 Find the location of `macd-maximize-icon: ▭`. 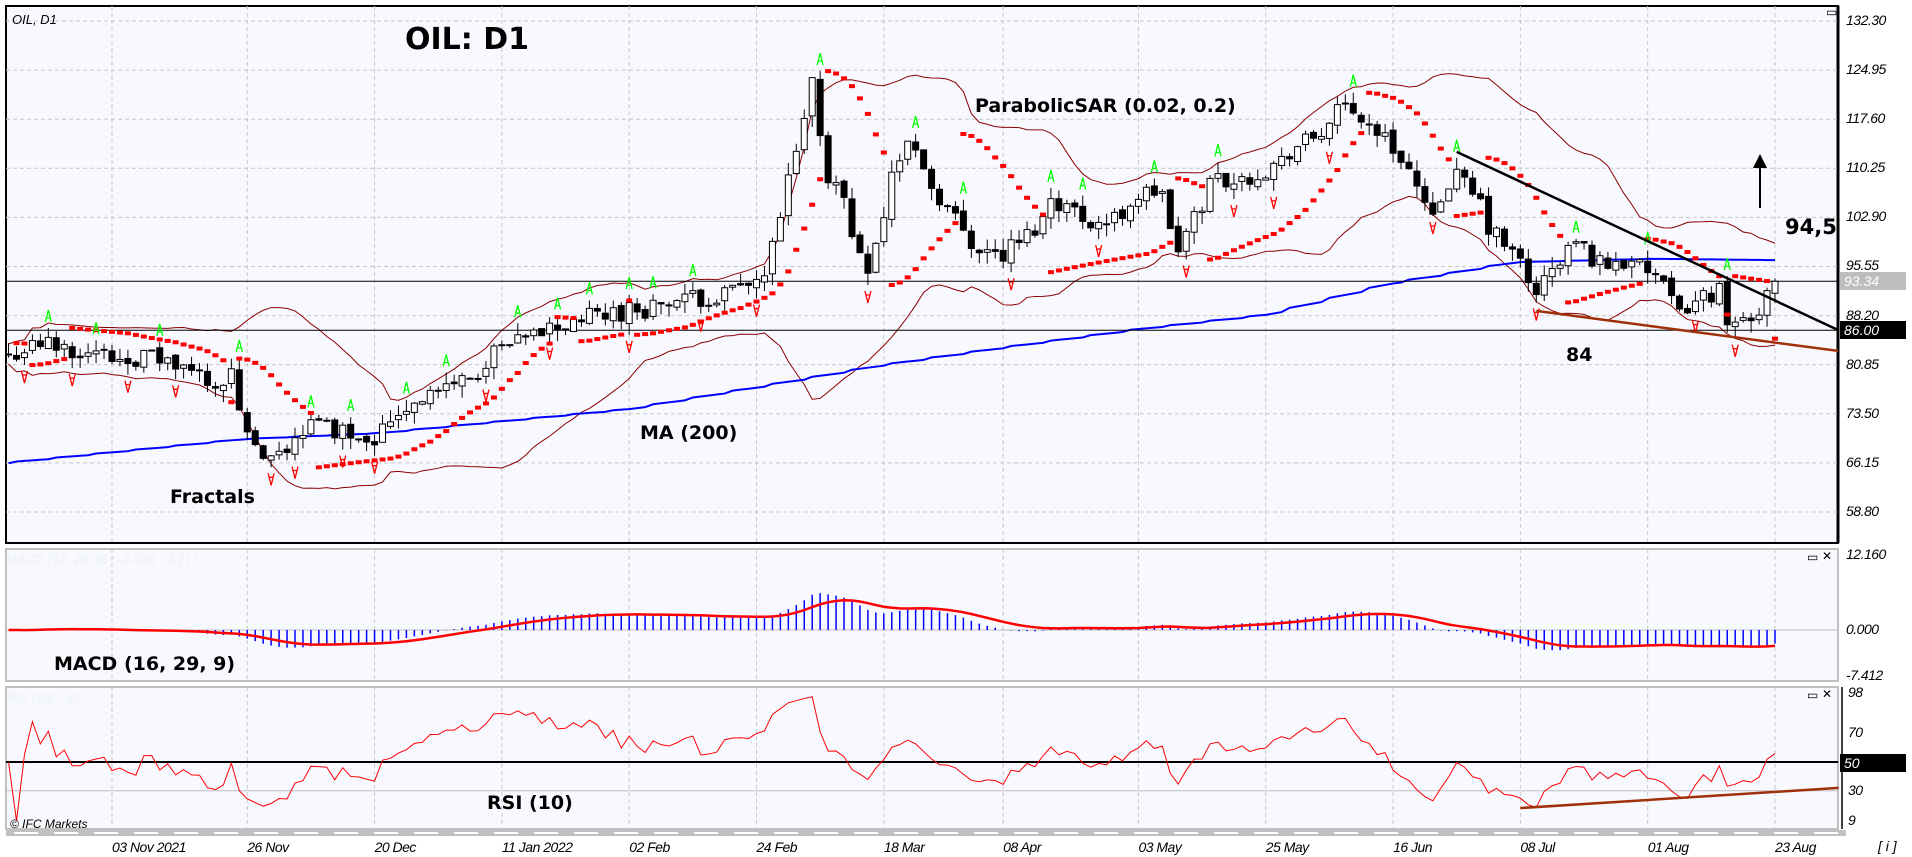

macd-maximize-icon: ▭ is located at coordinates (1813, 557).